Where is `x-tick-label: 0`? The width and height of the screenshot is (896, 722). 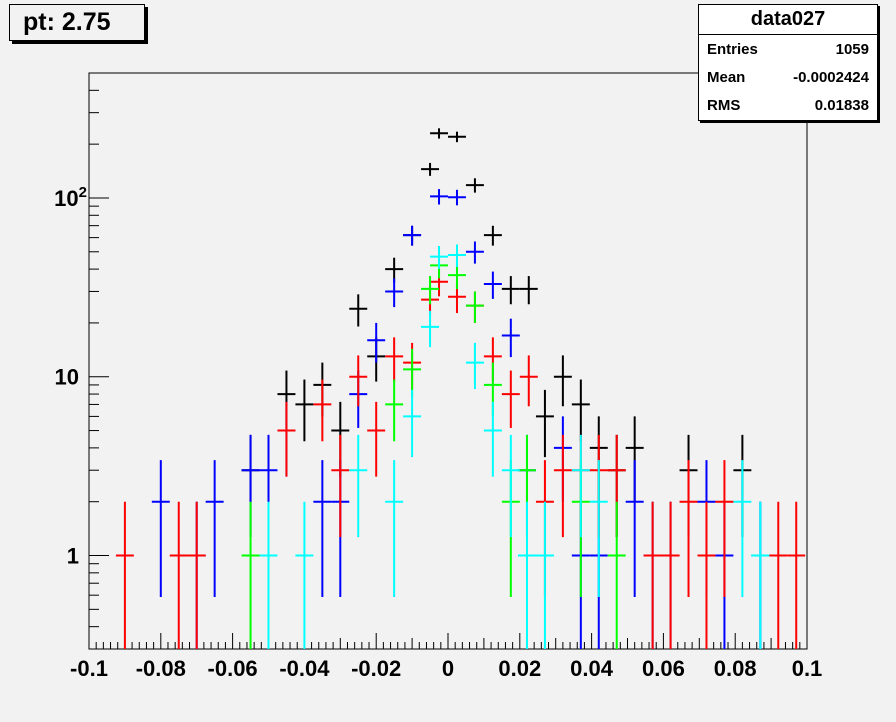
x-tick-label: 0 is located at coordinates (448, 668).